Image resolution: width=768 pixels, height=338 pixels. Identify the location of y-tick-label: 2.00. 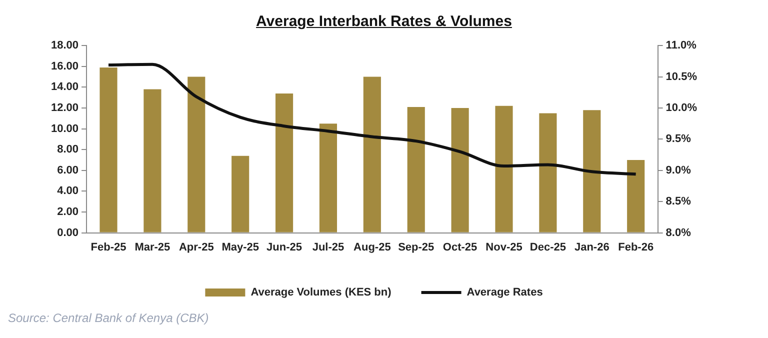
(68, 212).